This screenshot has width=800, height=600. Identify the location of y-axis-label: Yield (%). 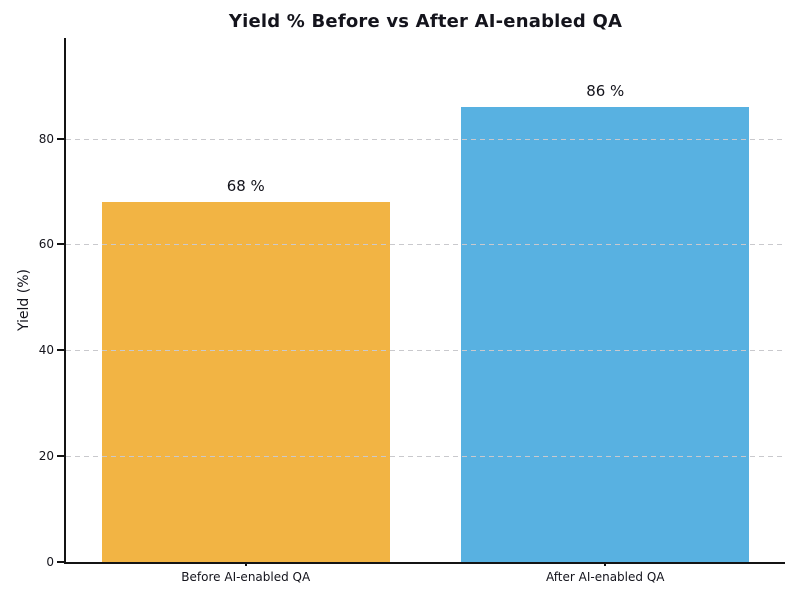
(24, 300).